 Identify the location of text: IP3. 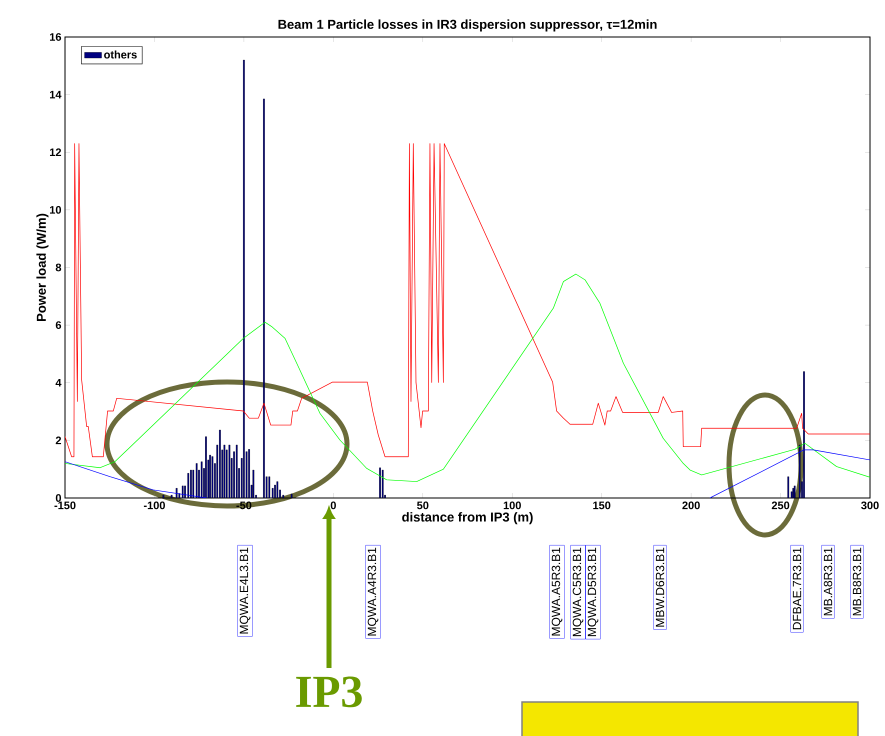
(329, 692).